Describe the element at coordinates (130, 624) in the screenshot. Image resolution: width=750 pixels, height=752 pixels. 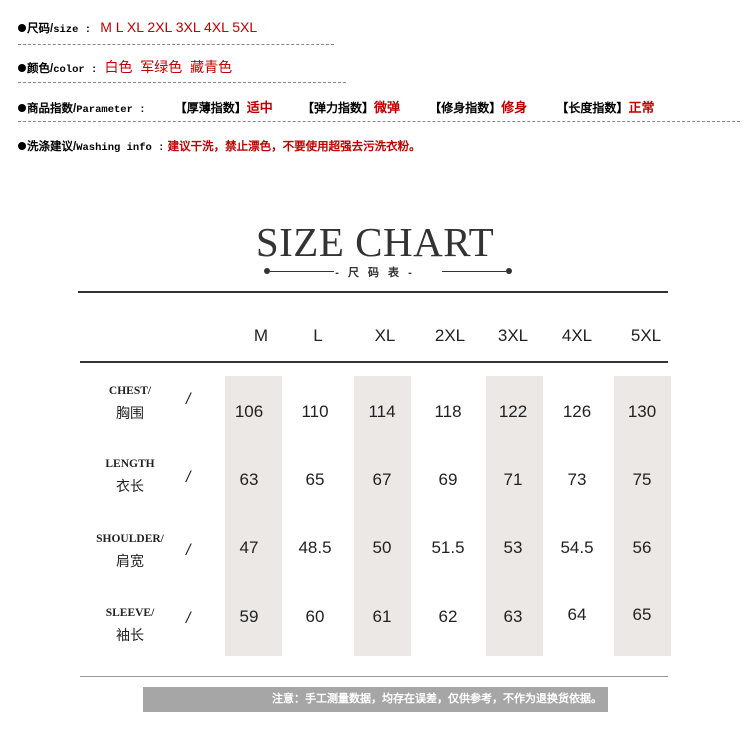
I see `row-label-sleeve: SLEEVE/ 袖长` at that location.